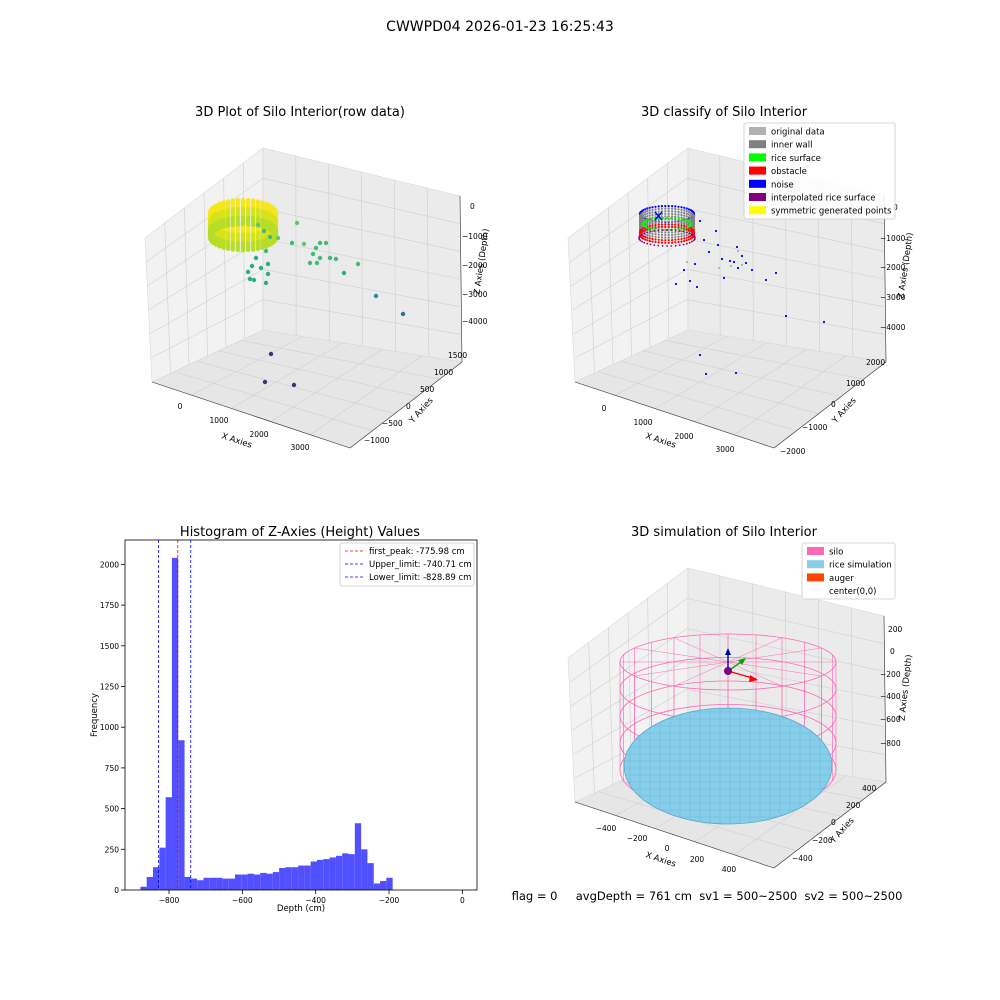  Describe the element at coordinates (742, 265) in the screenshot. I see `original-point` at that location.